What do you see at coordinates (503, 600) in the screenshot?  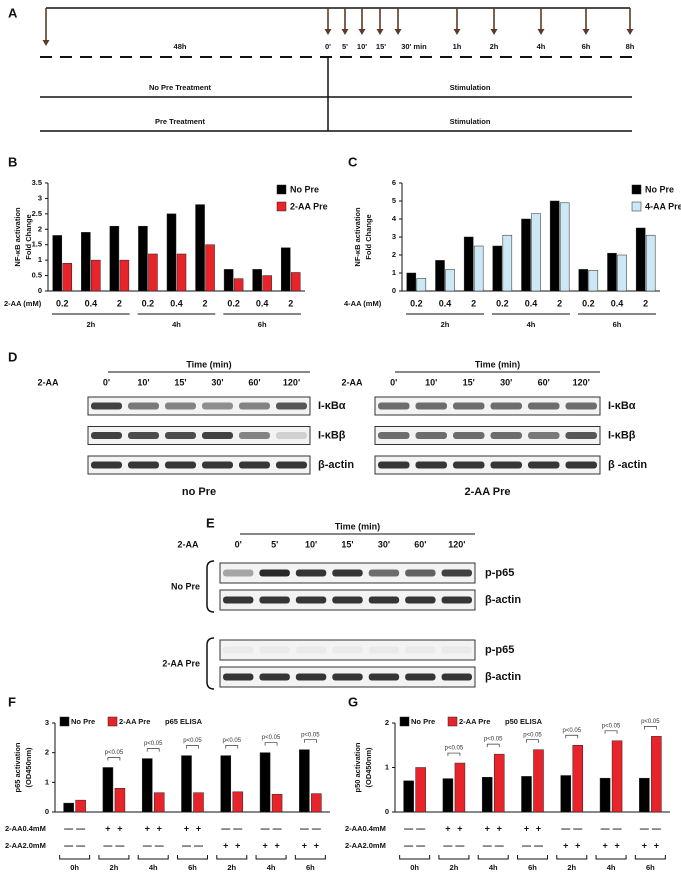 I see `band-label: β-actin` at bounding box center [503, 600].